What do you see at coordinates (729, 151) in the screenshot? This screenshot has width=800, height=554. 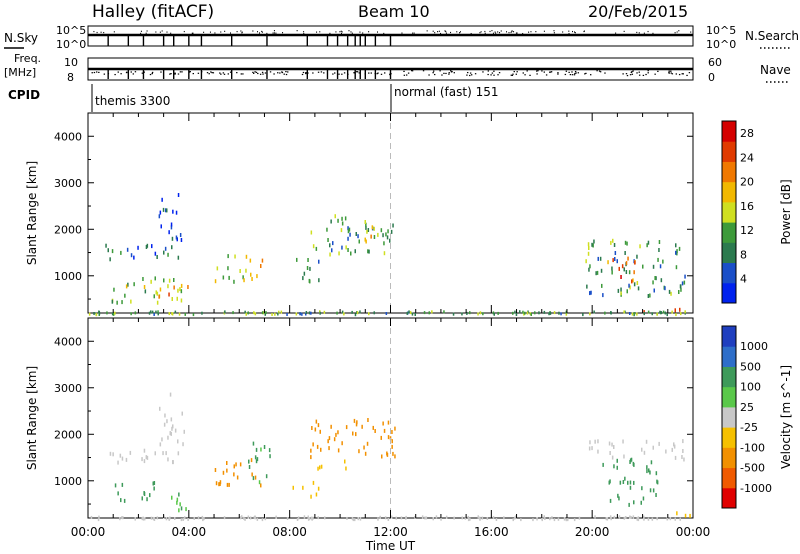 I see `colorbar-segment` at bounding box center [729, 151].